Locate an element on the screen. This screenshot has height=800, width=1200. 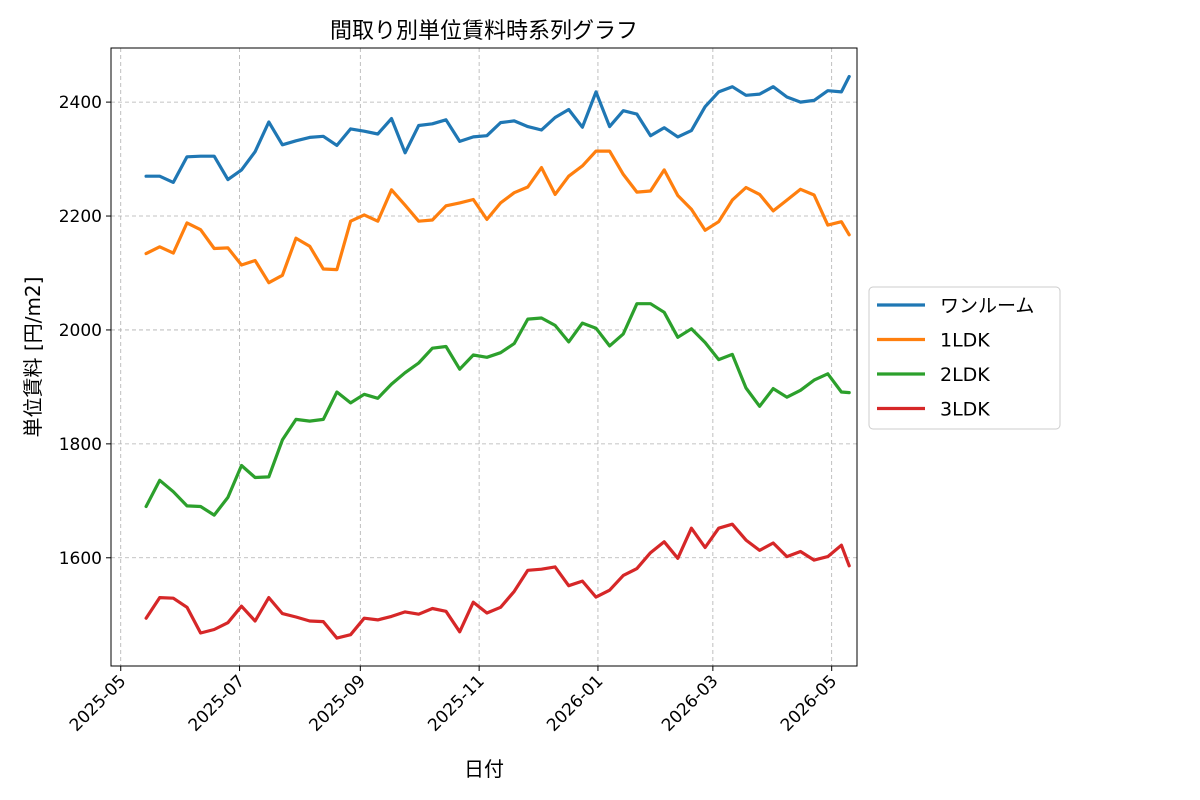
x-axis-title: 日付 is located at coordinates (484, 769).